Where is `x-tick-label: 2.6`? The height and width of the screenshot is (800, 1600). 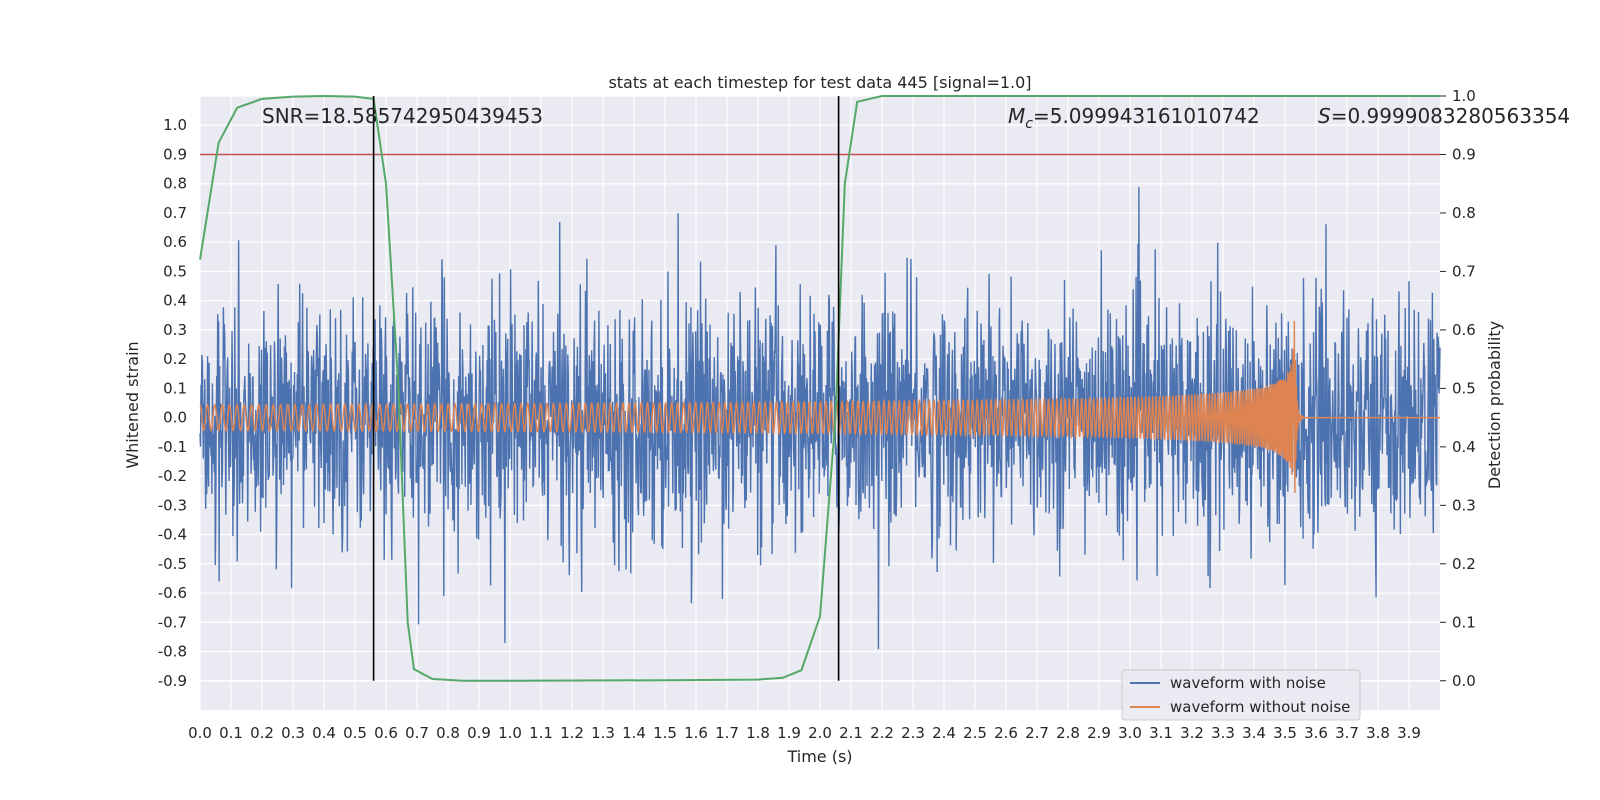
x-tick-label: 2.6 is located at coordinates (1006, 733).